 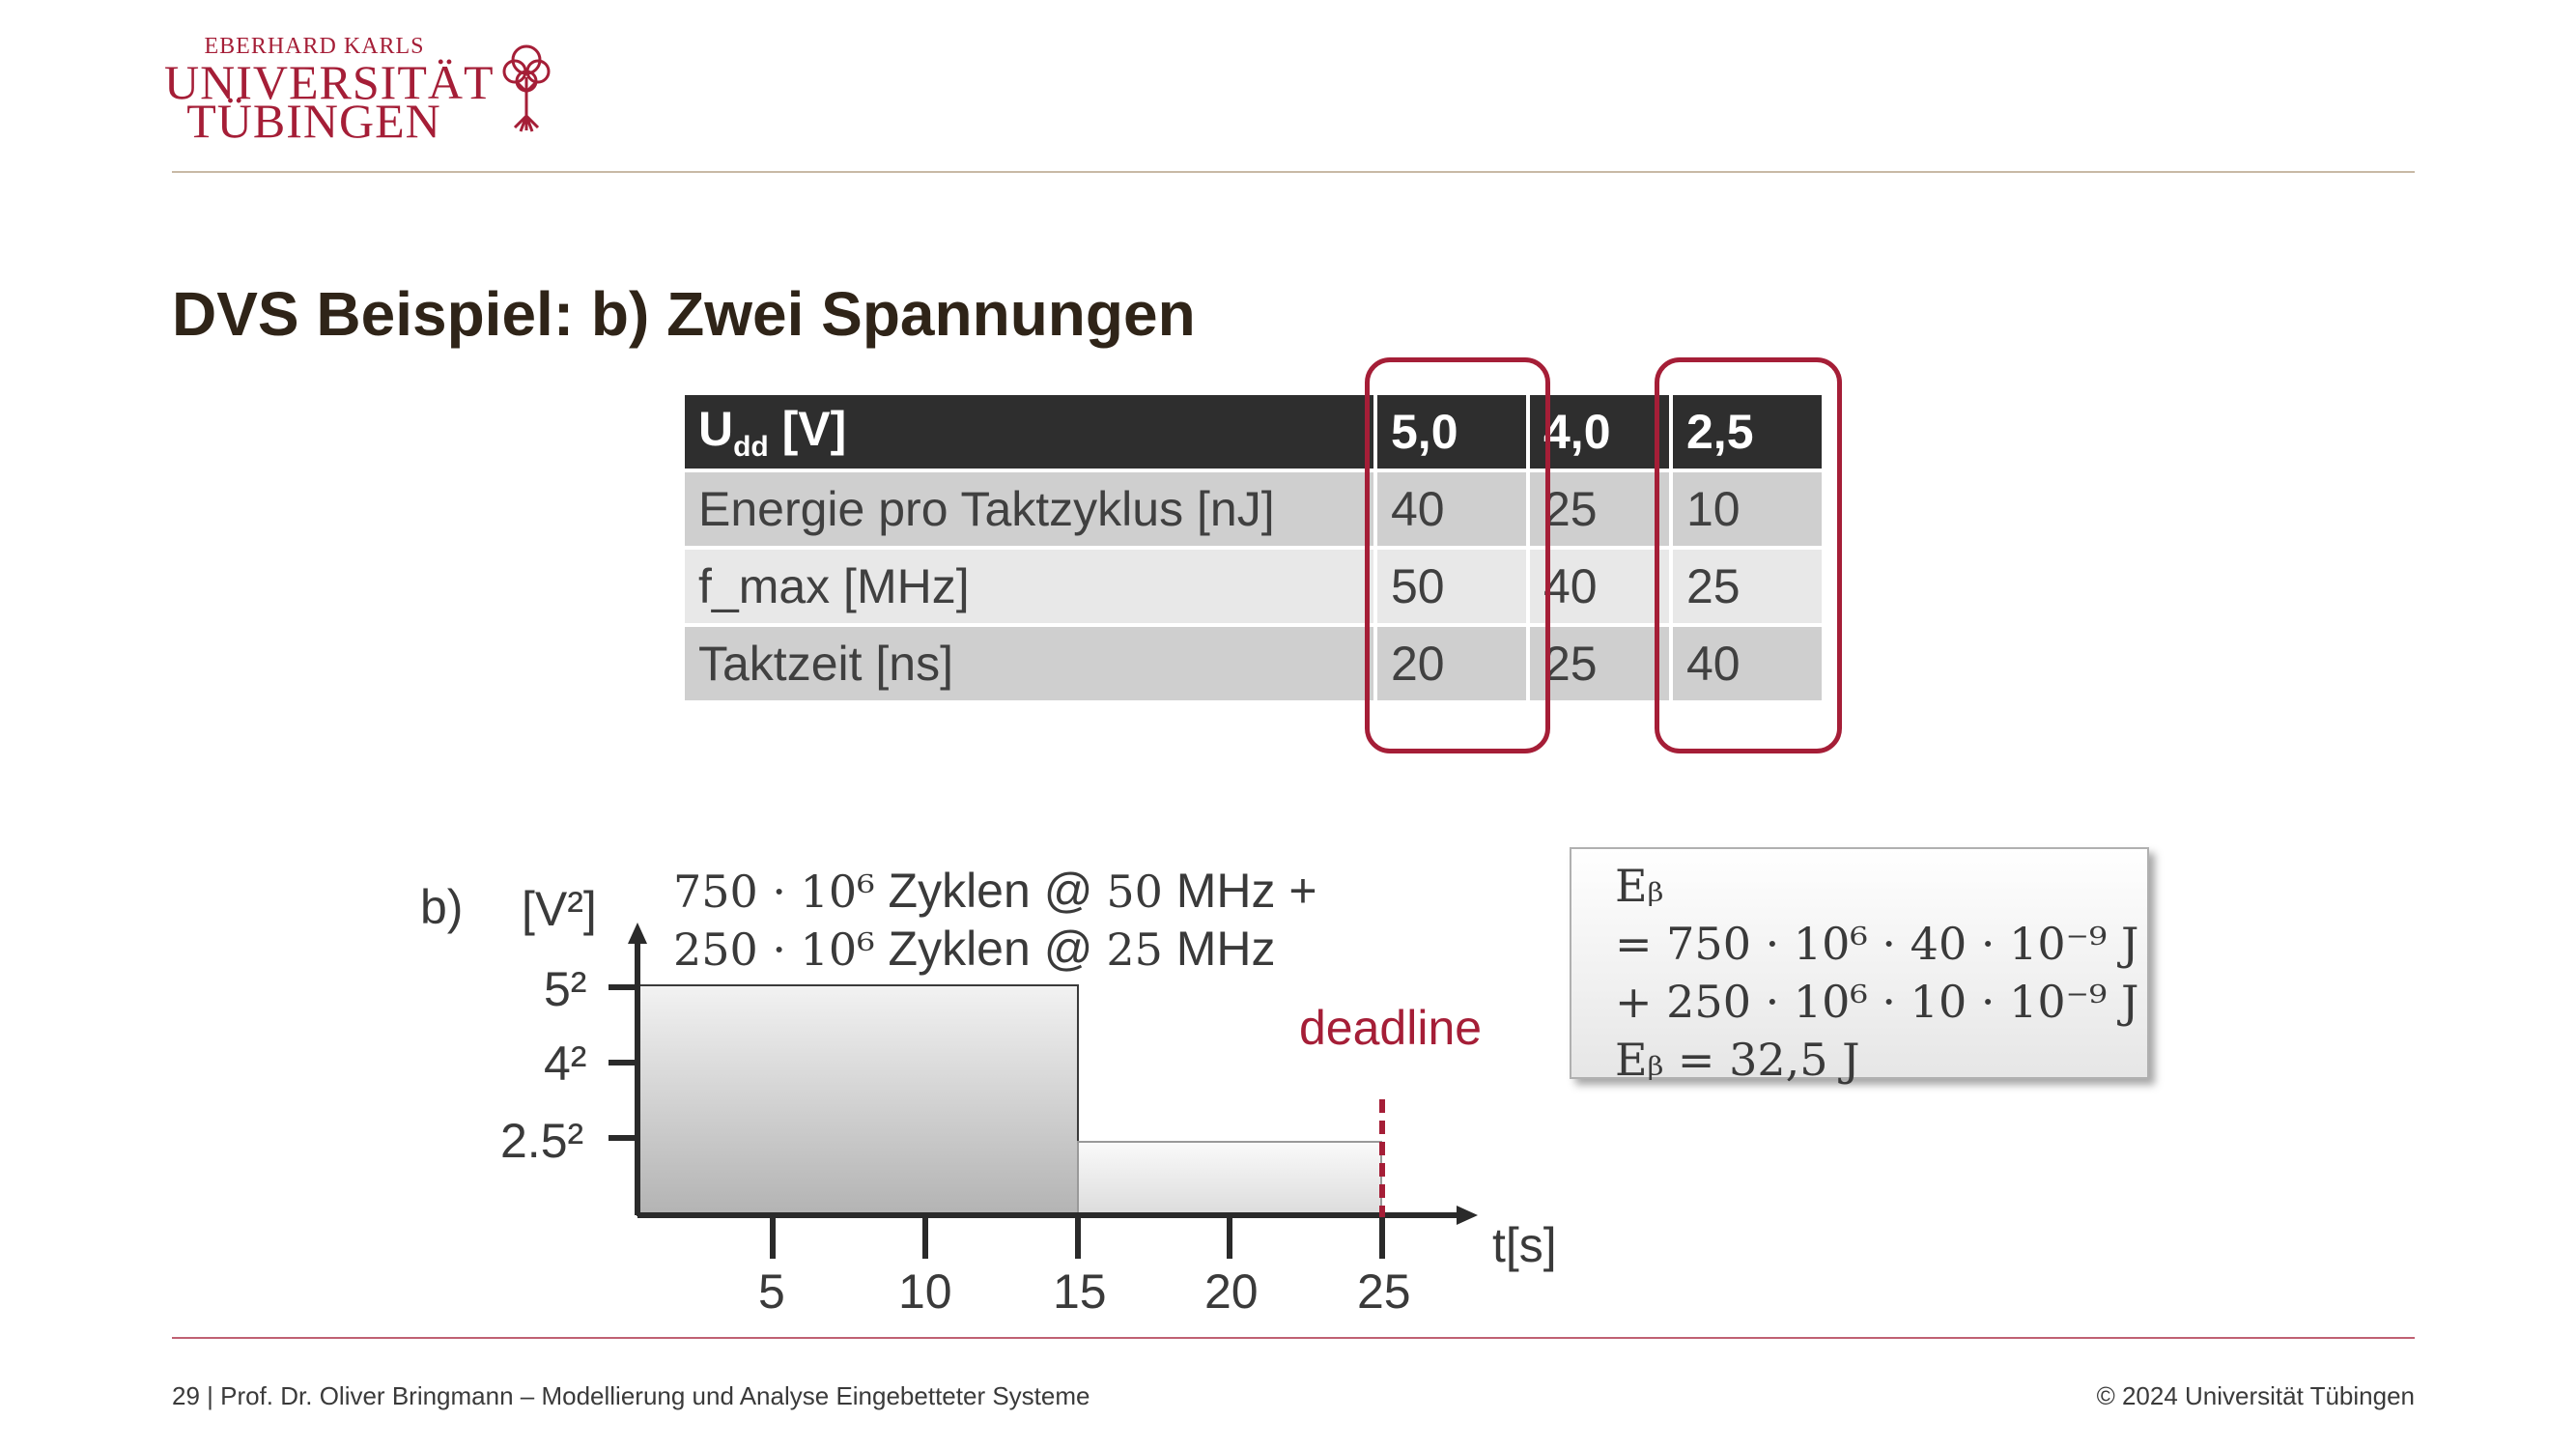 What do you see at coordinates (442, 907) in the screenshot?
I see `subfigure-label: b)` at bounding box center [442, 907].